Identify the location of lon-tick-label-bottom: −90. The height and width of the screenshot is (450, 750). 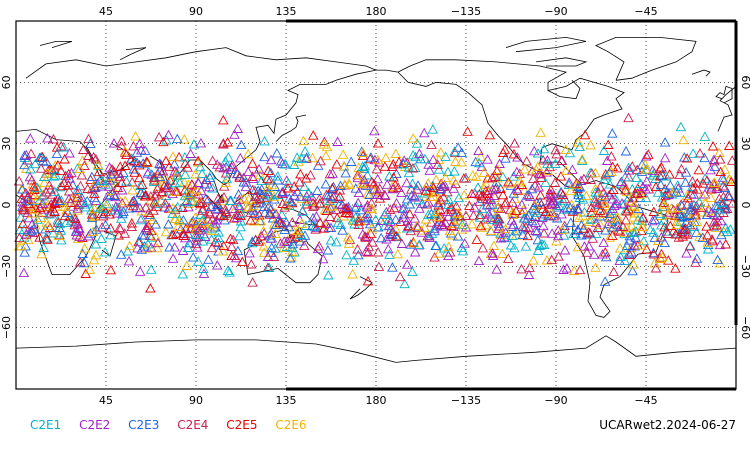
(555, 400).